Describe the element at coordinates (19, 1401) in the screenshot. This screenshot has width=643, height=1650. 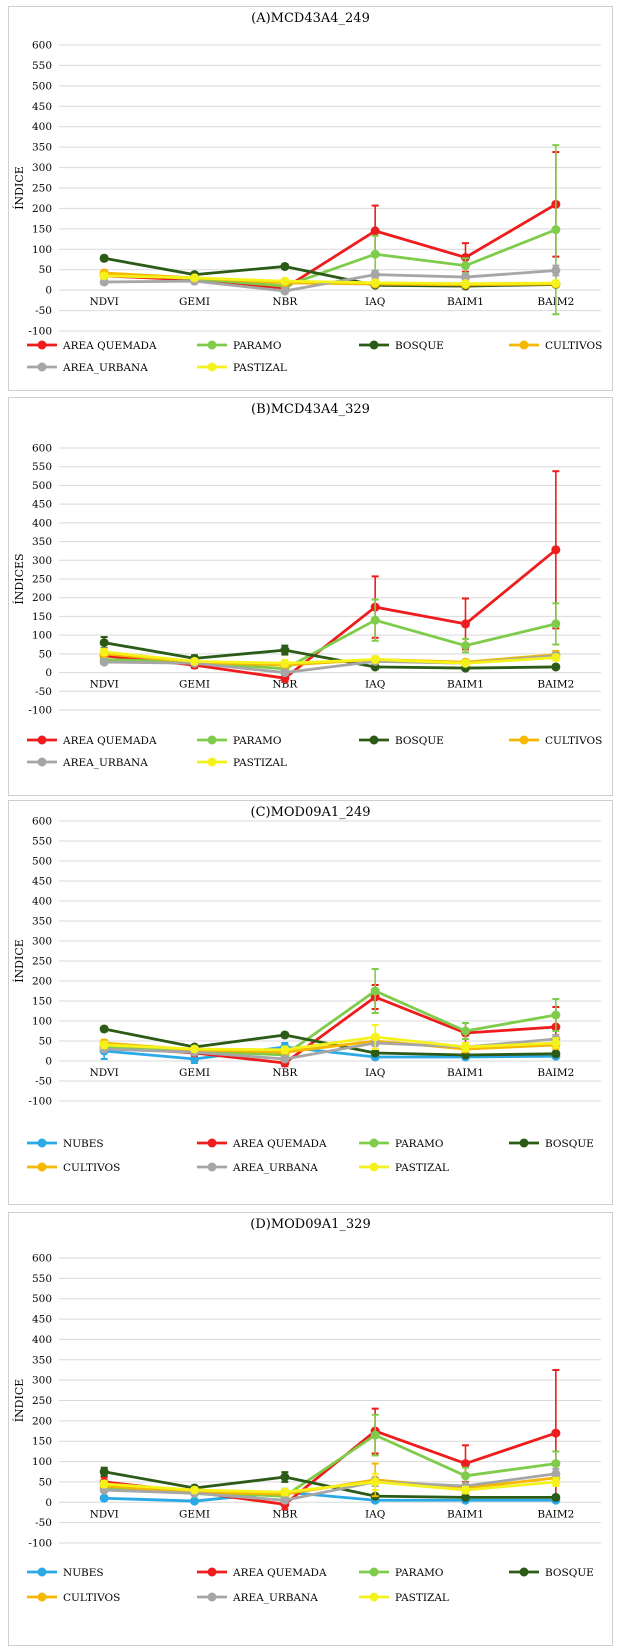
I see `y-axis-label: ÍNDICE` at that location.